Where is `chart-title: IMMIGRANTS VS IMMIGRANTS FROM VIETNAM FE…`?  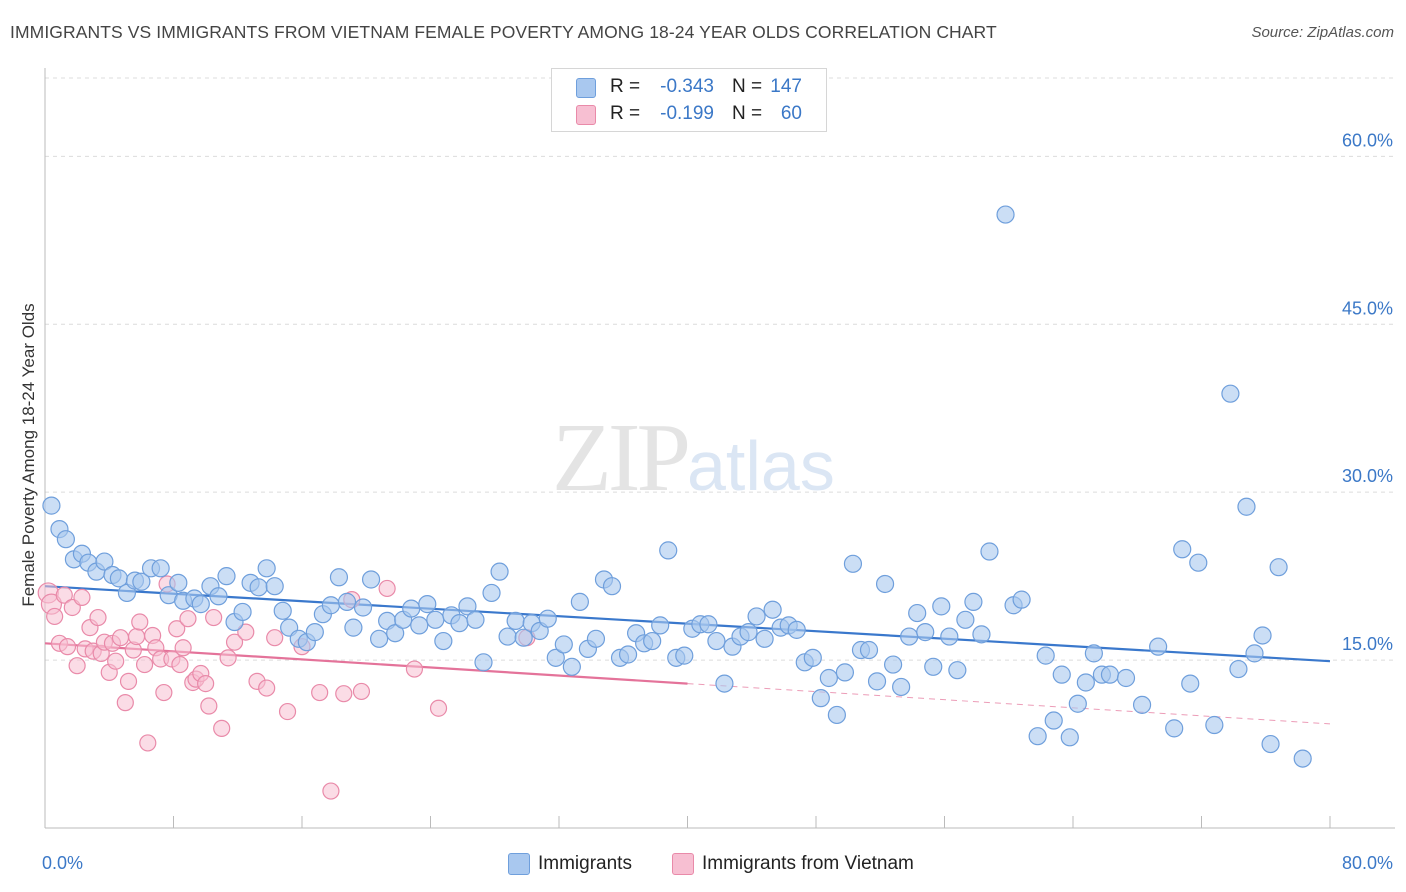
chart-title: IMMIGRANTS VS IMMIGRANTS FROM VIETNAM FE… is located at coordinates (503, 32).